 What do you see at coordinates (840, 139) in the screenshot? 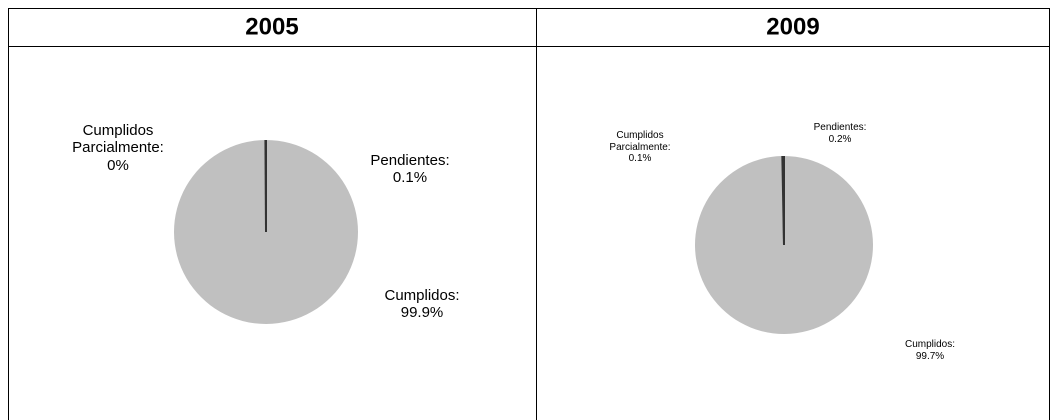
I see `slice-value: 0.2%` at bounding box center [840, 139].